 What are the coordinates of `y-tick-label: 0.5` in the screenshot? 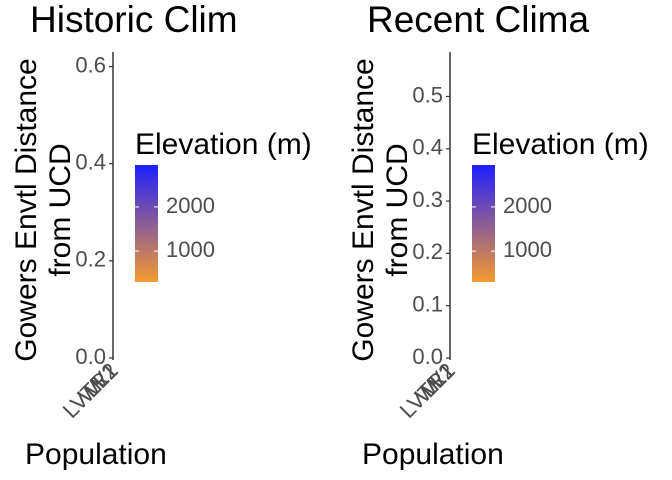 It's located at (427, 94).